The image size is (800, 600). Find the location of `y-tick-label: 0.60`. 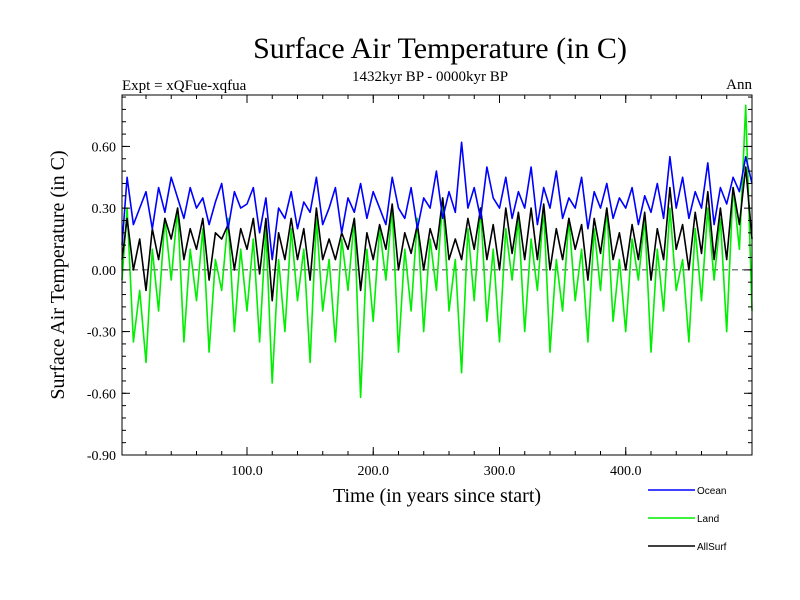

y-tick-label: 0.60 is located at coordinates (104, 147).